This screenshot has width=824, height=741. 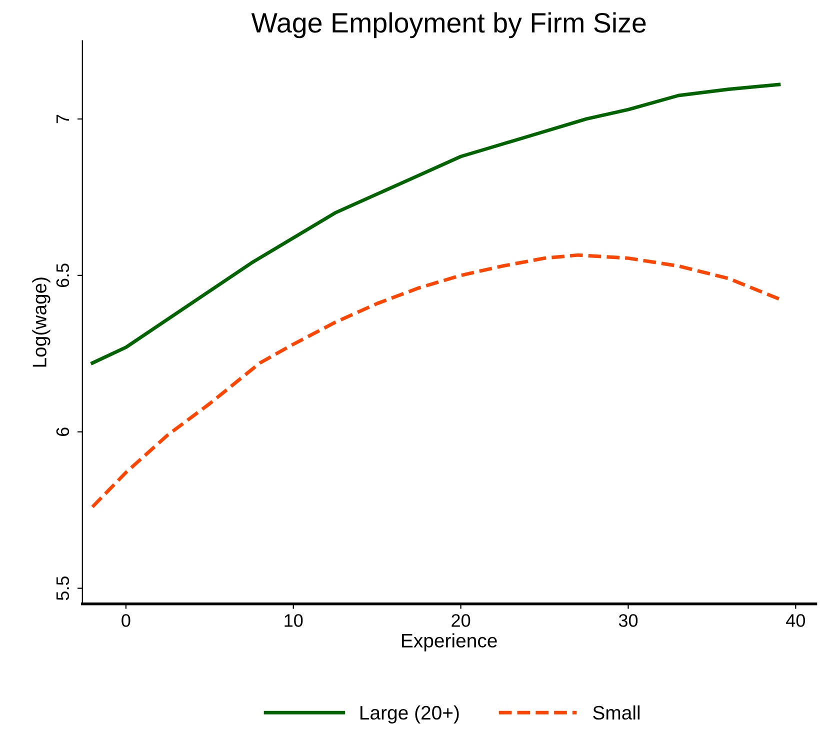 What do you see at coordinates (461, 620) in the screenshot?
I see `x-tick-label: 20` at bounding box center [461, 620].